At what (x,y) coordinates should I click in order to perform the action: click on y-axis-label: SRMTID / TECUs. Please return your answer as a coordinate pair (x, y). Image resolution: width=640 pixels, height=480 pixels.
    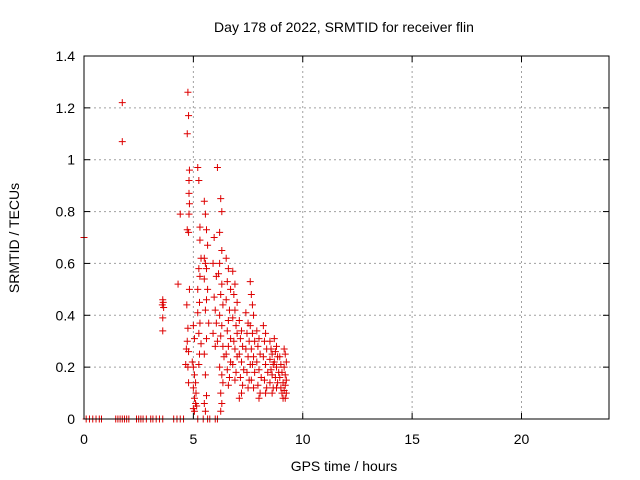
    Looking at the image, I should click on (14, 238).